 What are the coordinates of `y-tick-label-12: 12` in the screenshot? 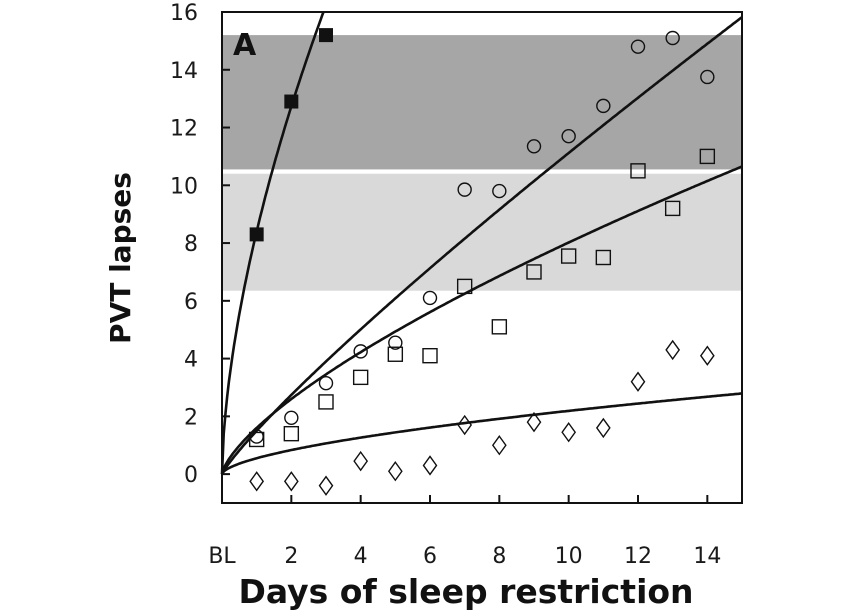 It's located at (184, 129).